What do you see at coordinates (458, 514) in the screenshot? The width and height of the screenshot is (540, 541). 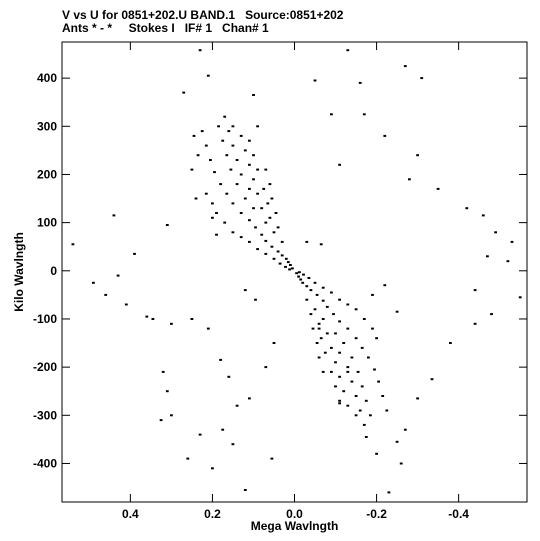 I see `x-tick-label: -0.4` at bounding box center [458, 514].